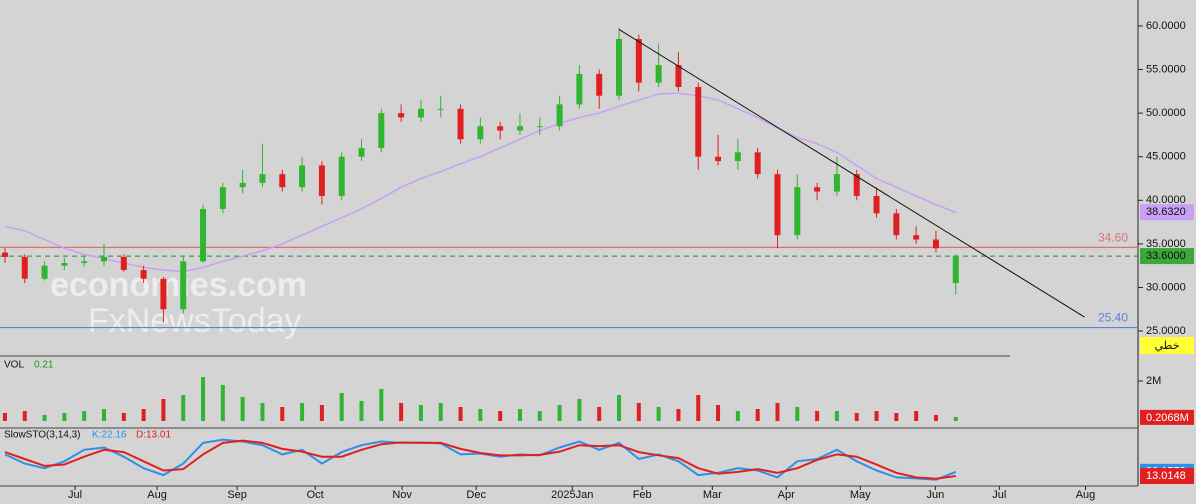 Image resolution: width=1196 pixels, height=504 pixels. I want to click on y-tick-label: 25.0000, so click(1166, 331).